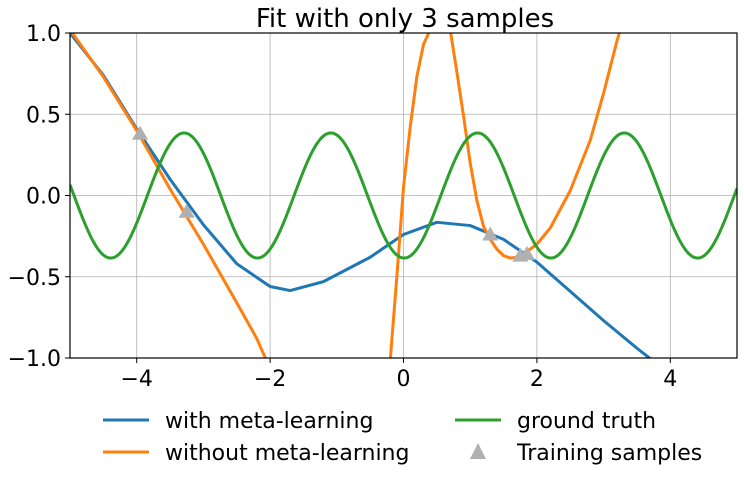  What do you see at coordinates (43, 115) in the screenshot?
I see `y-tick-label: 0.5` at bounding box center [43, 115].